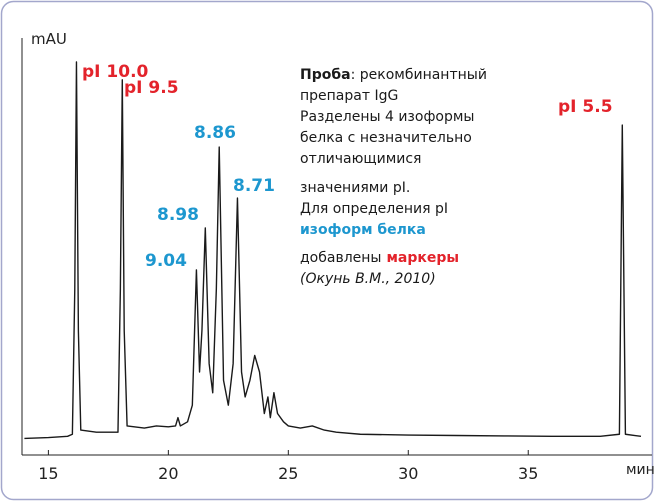 The image size is (654, 501). I want to click on note-text: отличающимися, so click(360, 159).